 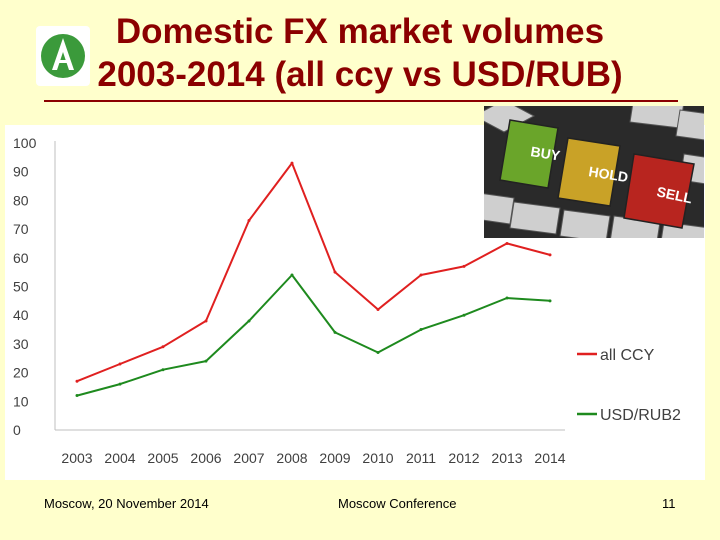 I want to click on y-tick-label: 50, so click(x=21, y=287).